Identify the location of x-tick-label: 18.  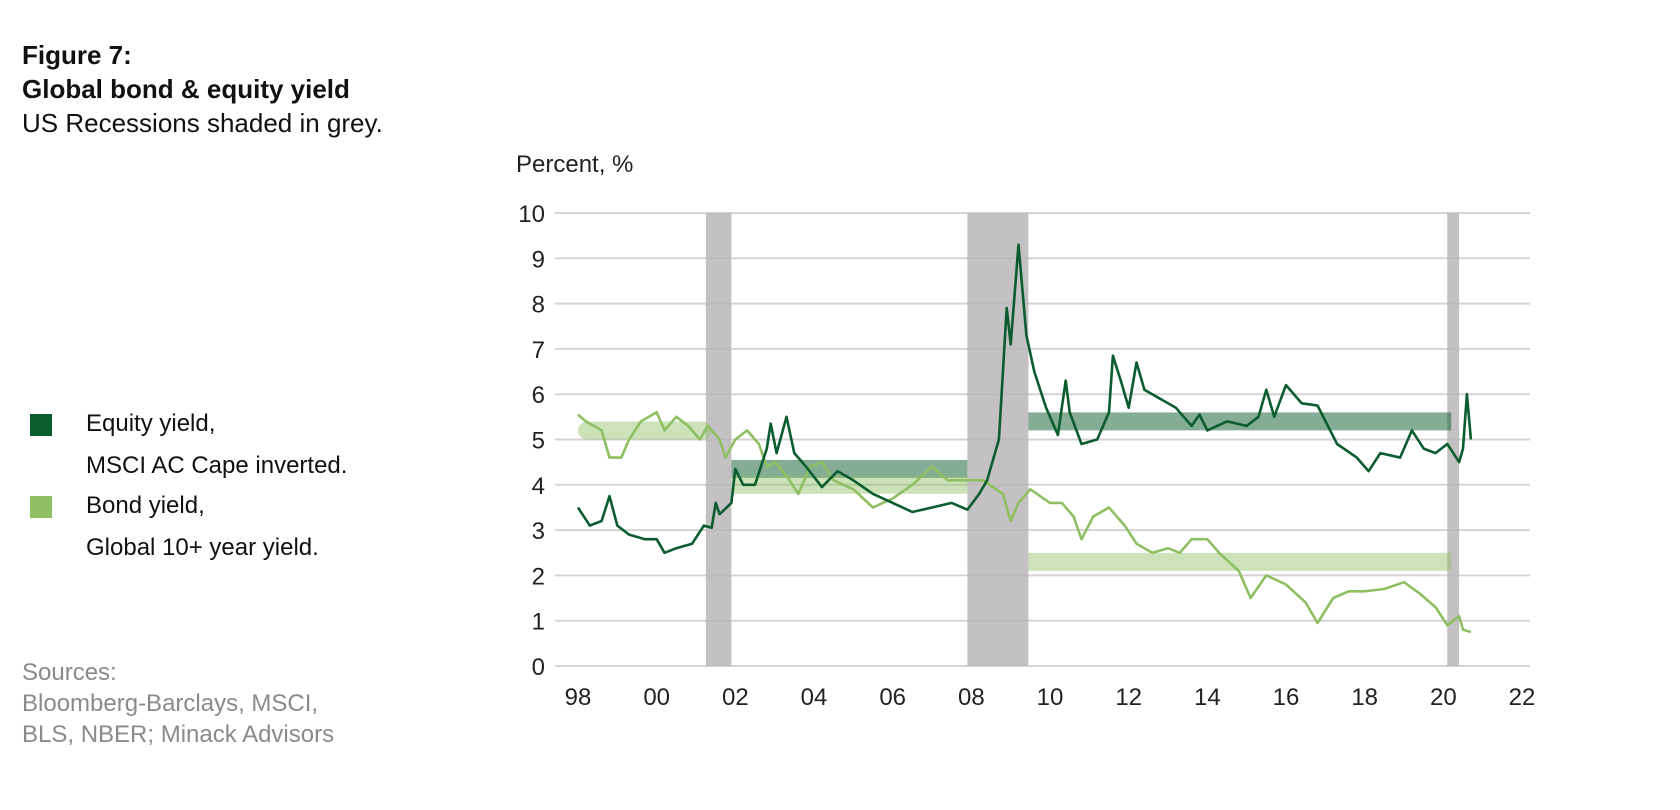
(1364, 697).